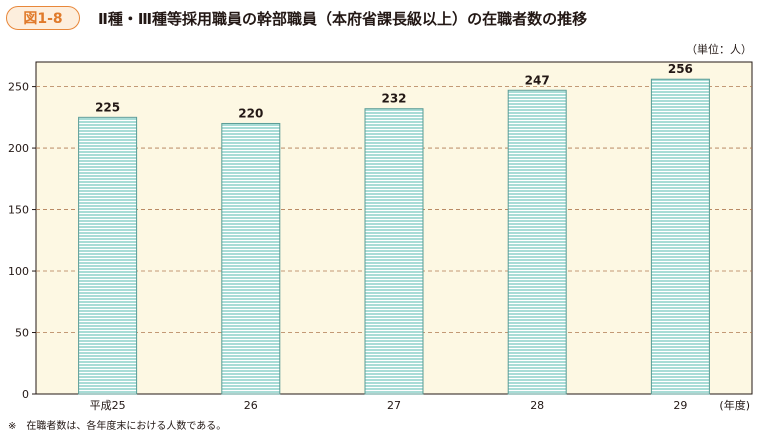 The height and width of the screenshot is (440, 760). Describe the element at coordinates (25, 394) in the screenshot. I see `y-tick-label: 0` at that location.